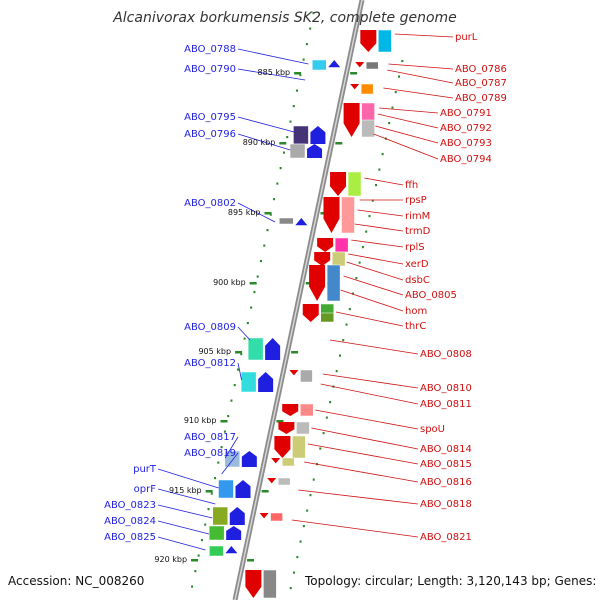 This screenshot has height=600, width=600. What do you see at coordinates (210, 437) in the screenshot?
I see `gene-label-forward: ABO_0817` at bounding box center [210, 437].